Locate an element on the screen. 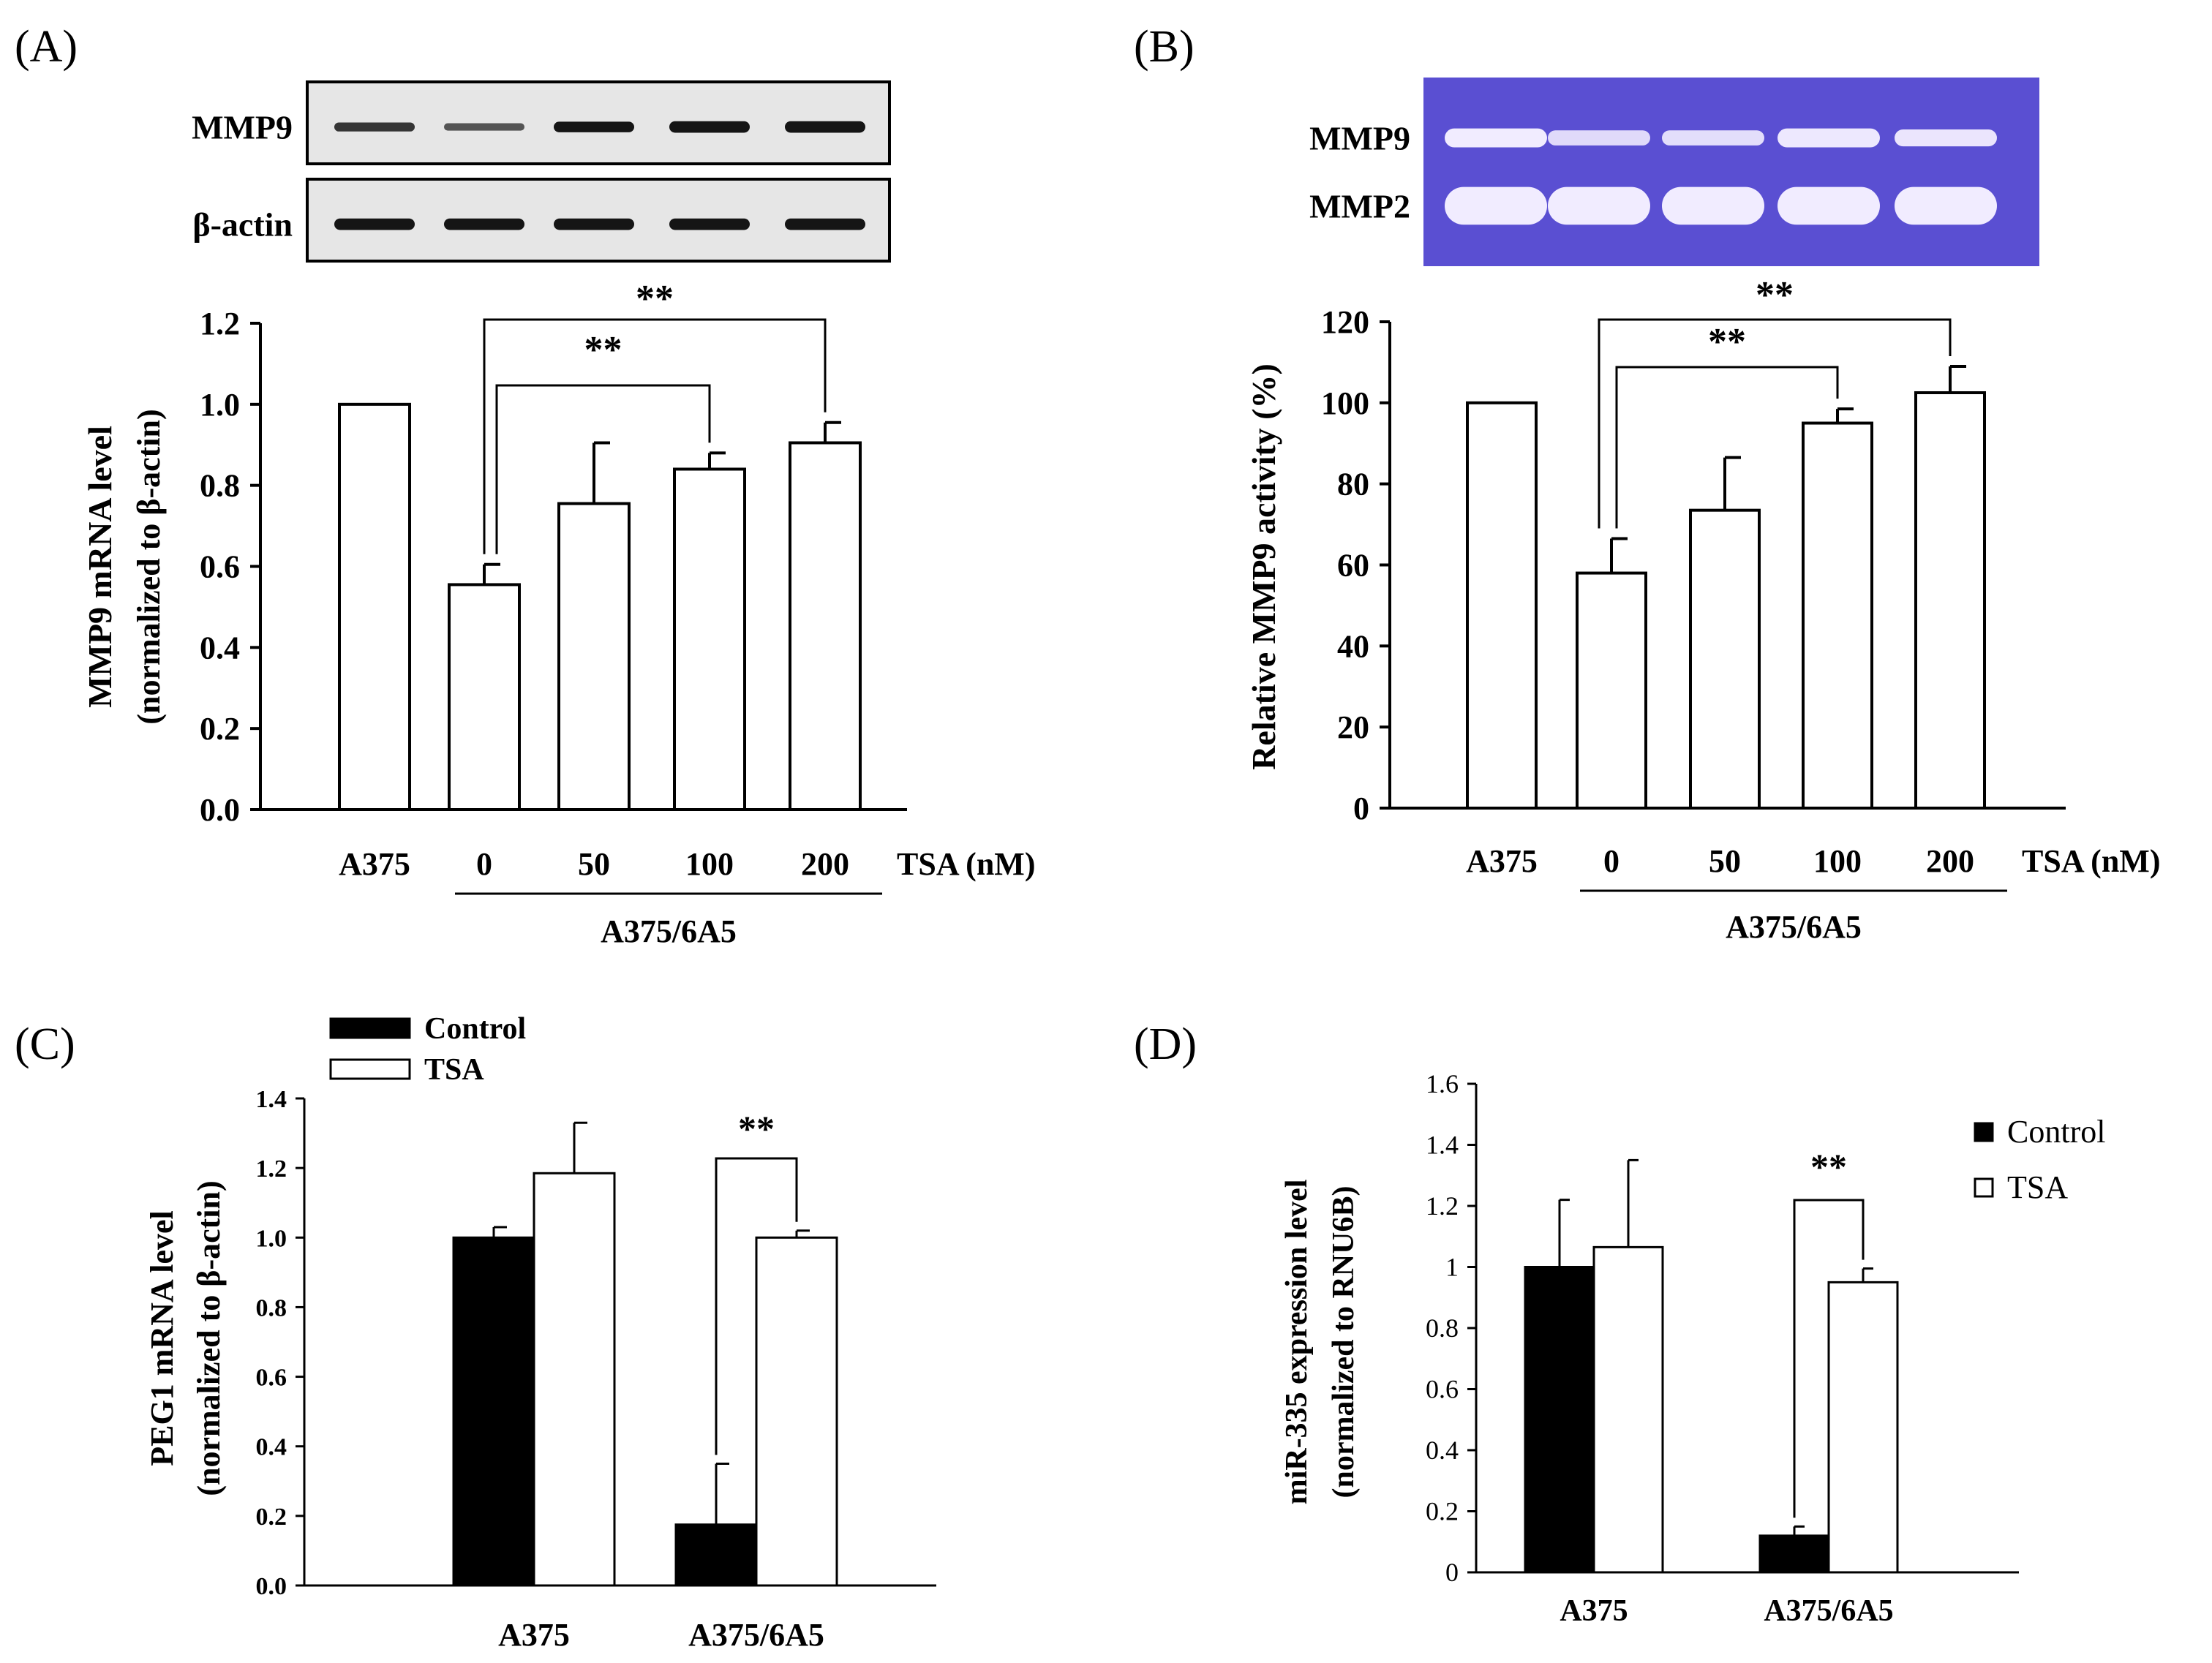  gelatin-zymogram-image: MMP9 MMP2 is located at coordinates (1674, 172).